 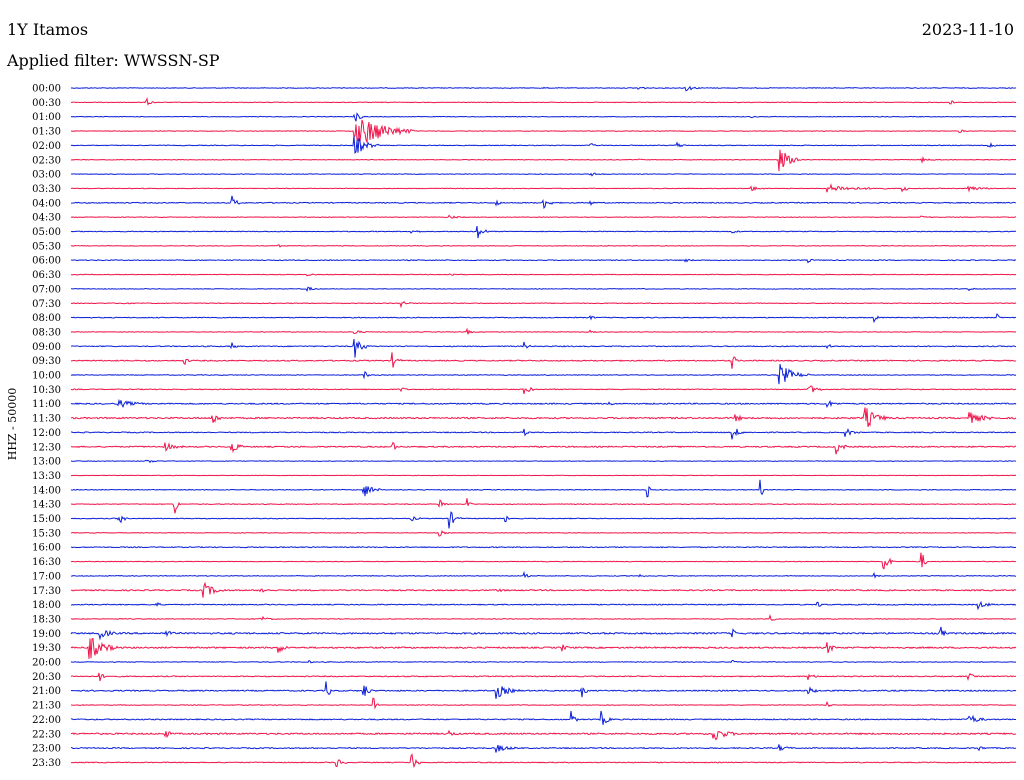 I want to click on time-label: 20:00, so click(x=46, y=663).